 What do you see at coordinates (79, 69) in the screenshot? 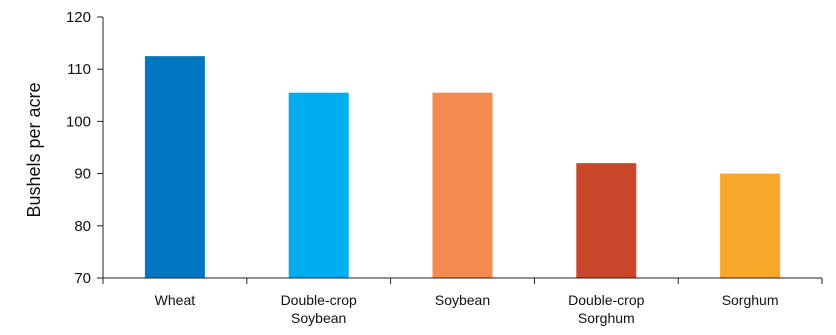
I see `y-tick-label: 110` at bounding box center [79, 69].